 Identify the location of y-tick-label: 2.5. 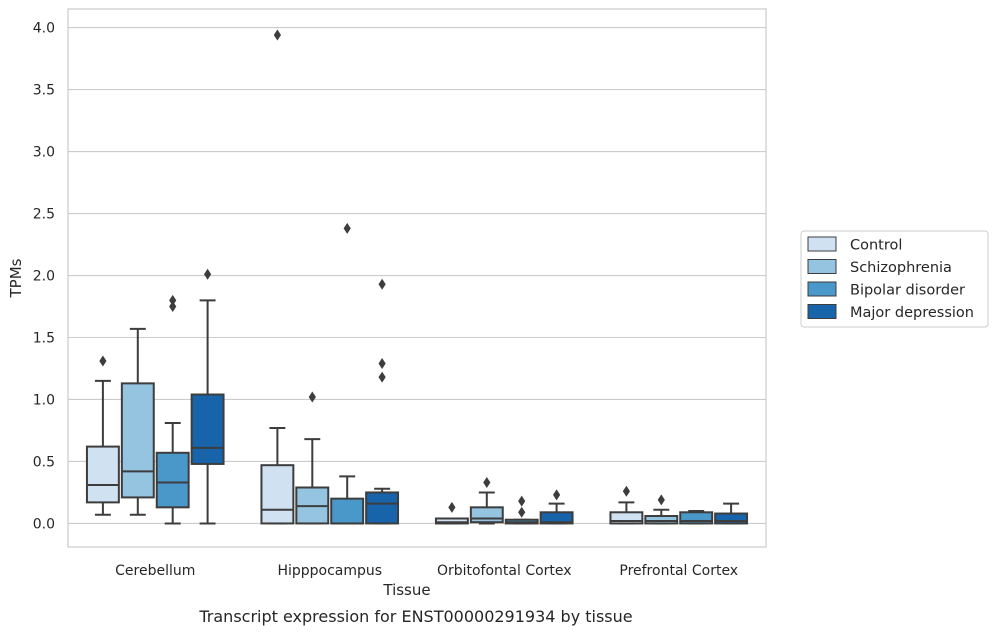
(44, 215).